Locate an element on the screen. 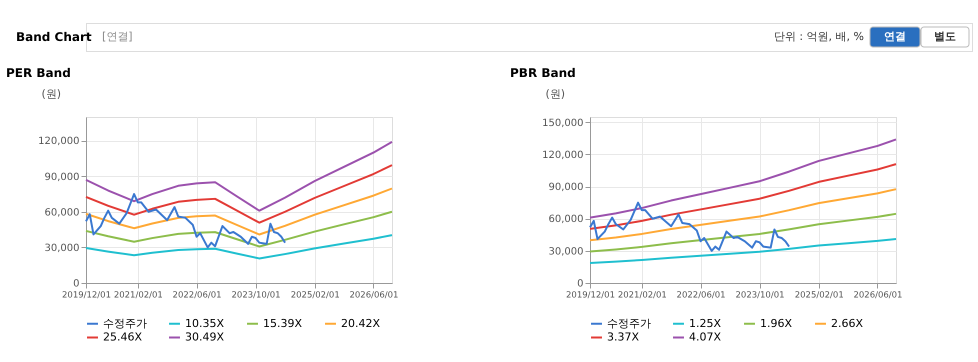  legend-label: 4.07X is located at coordinates (705, 337).